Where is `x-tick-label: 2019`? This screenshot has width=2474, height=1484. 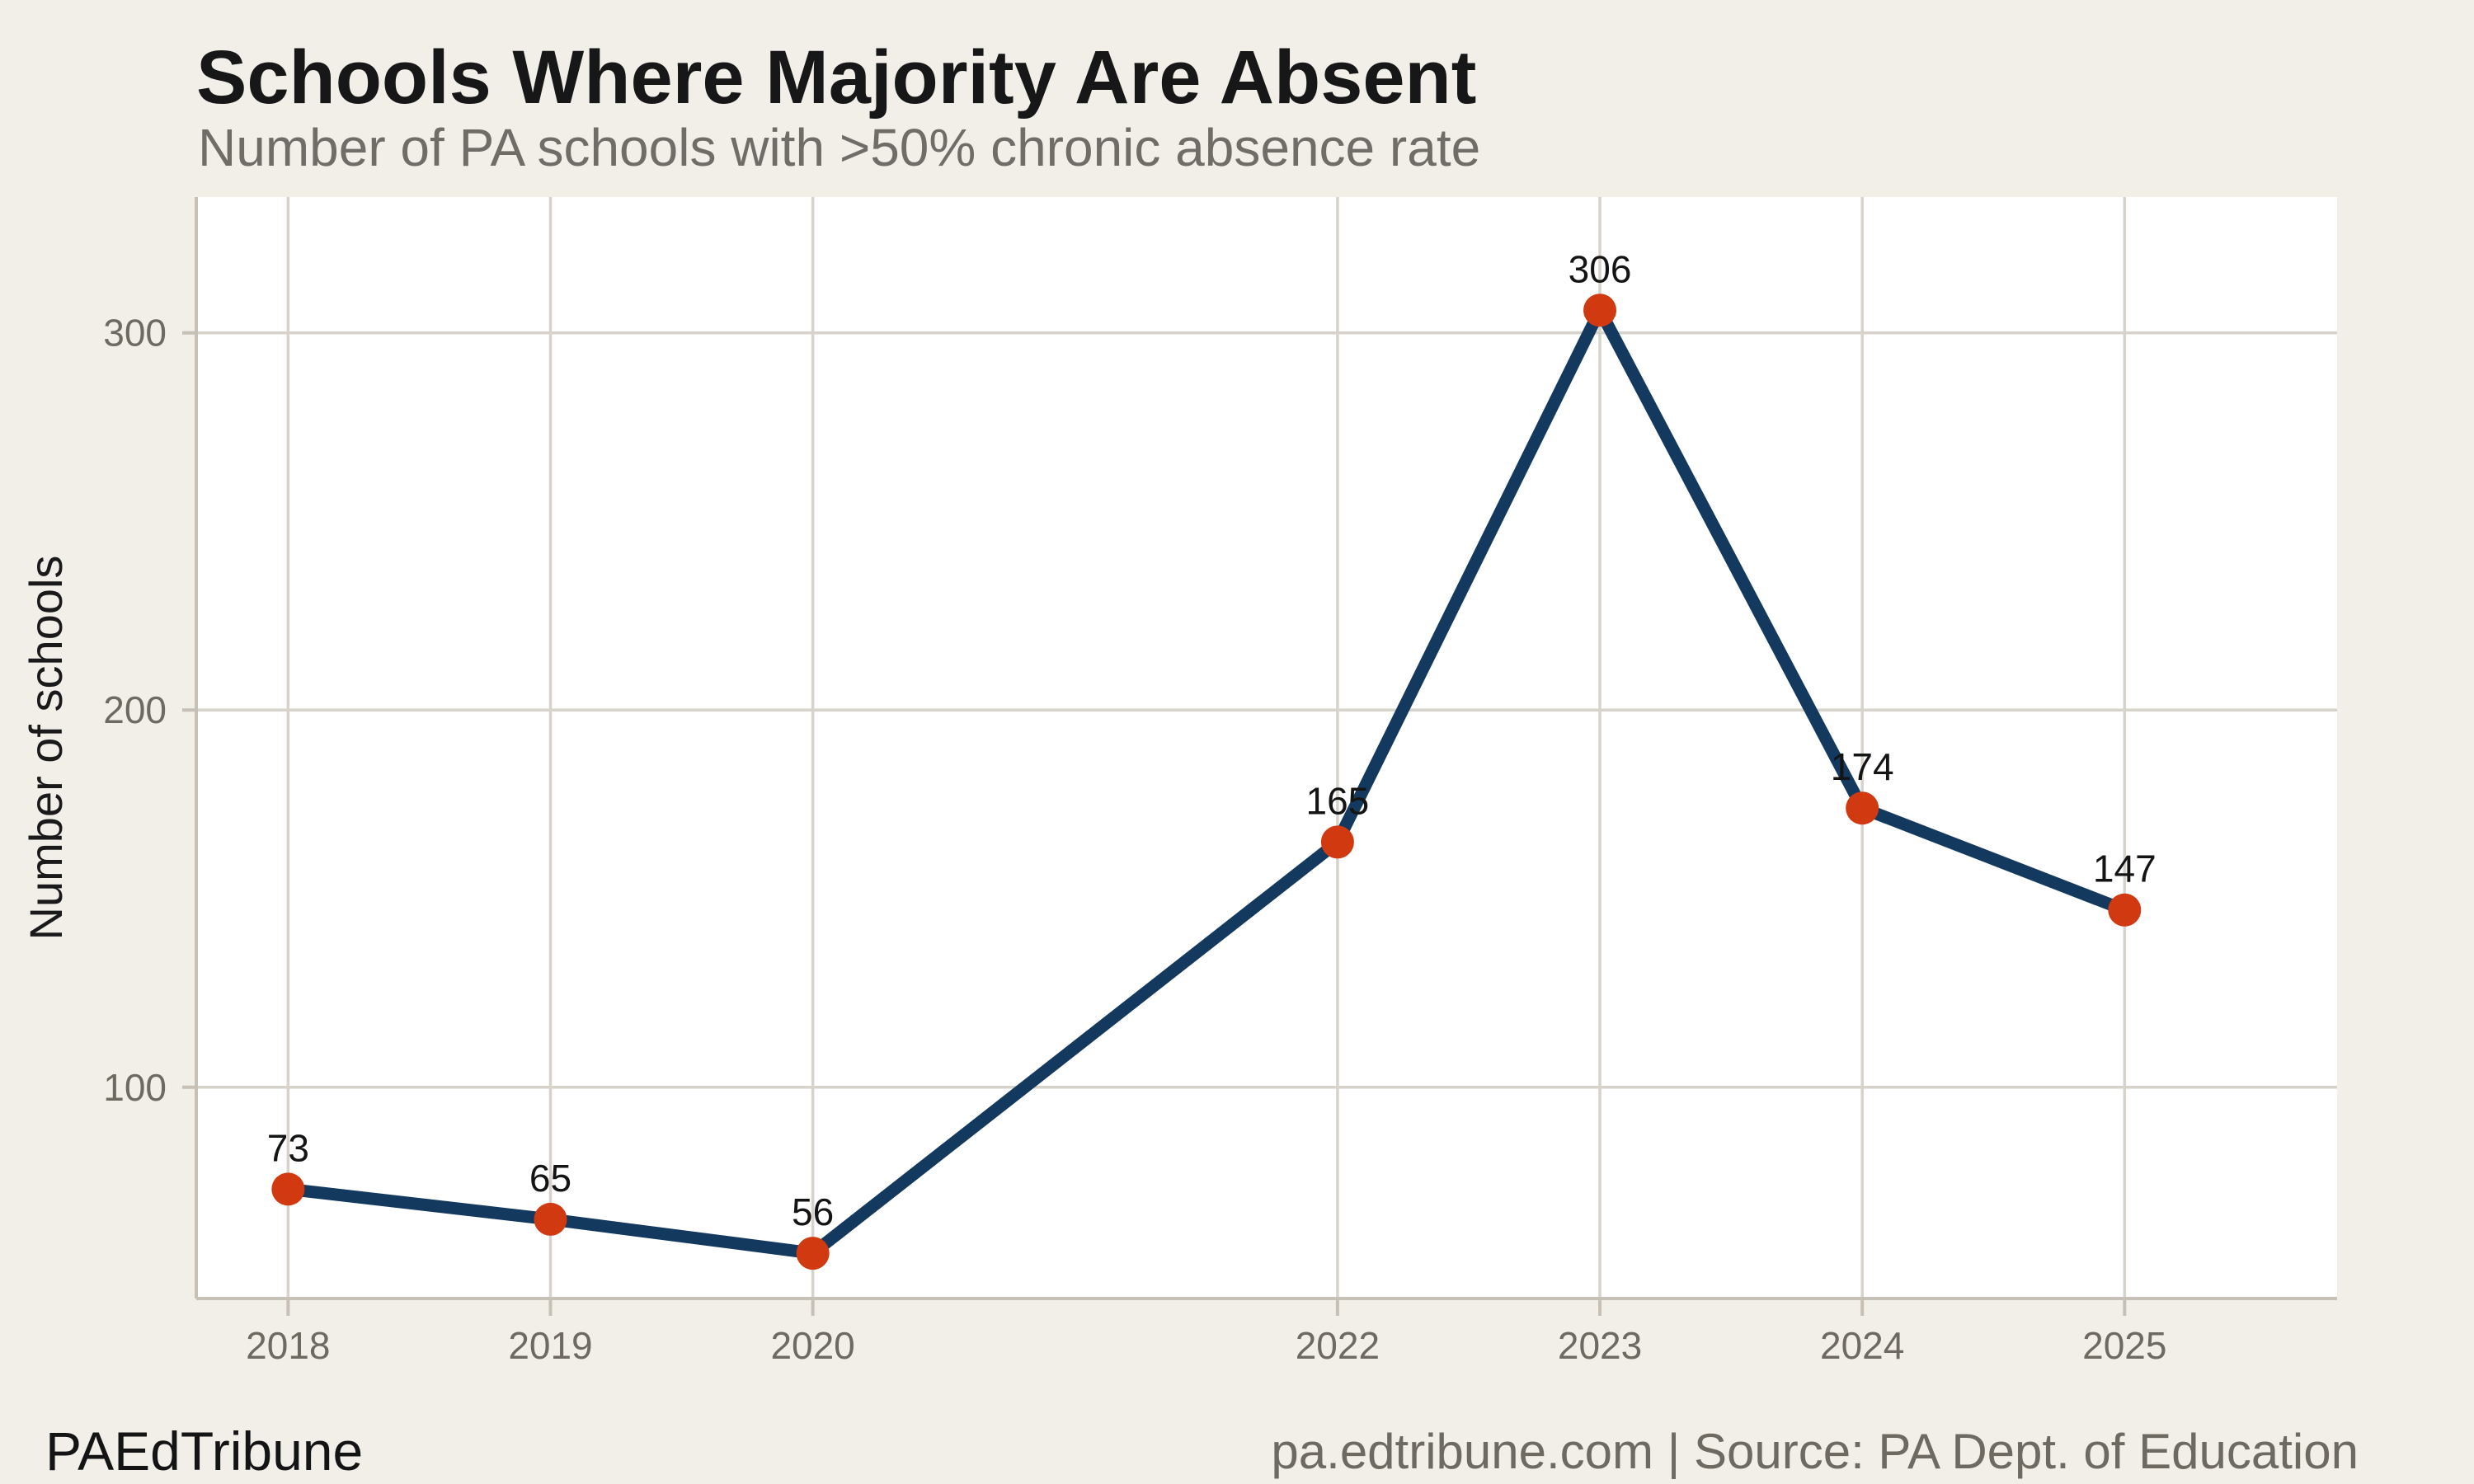
x-tick-label: 2019 is located at coordinates (550, 1345).